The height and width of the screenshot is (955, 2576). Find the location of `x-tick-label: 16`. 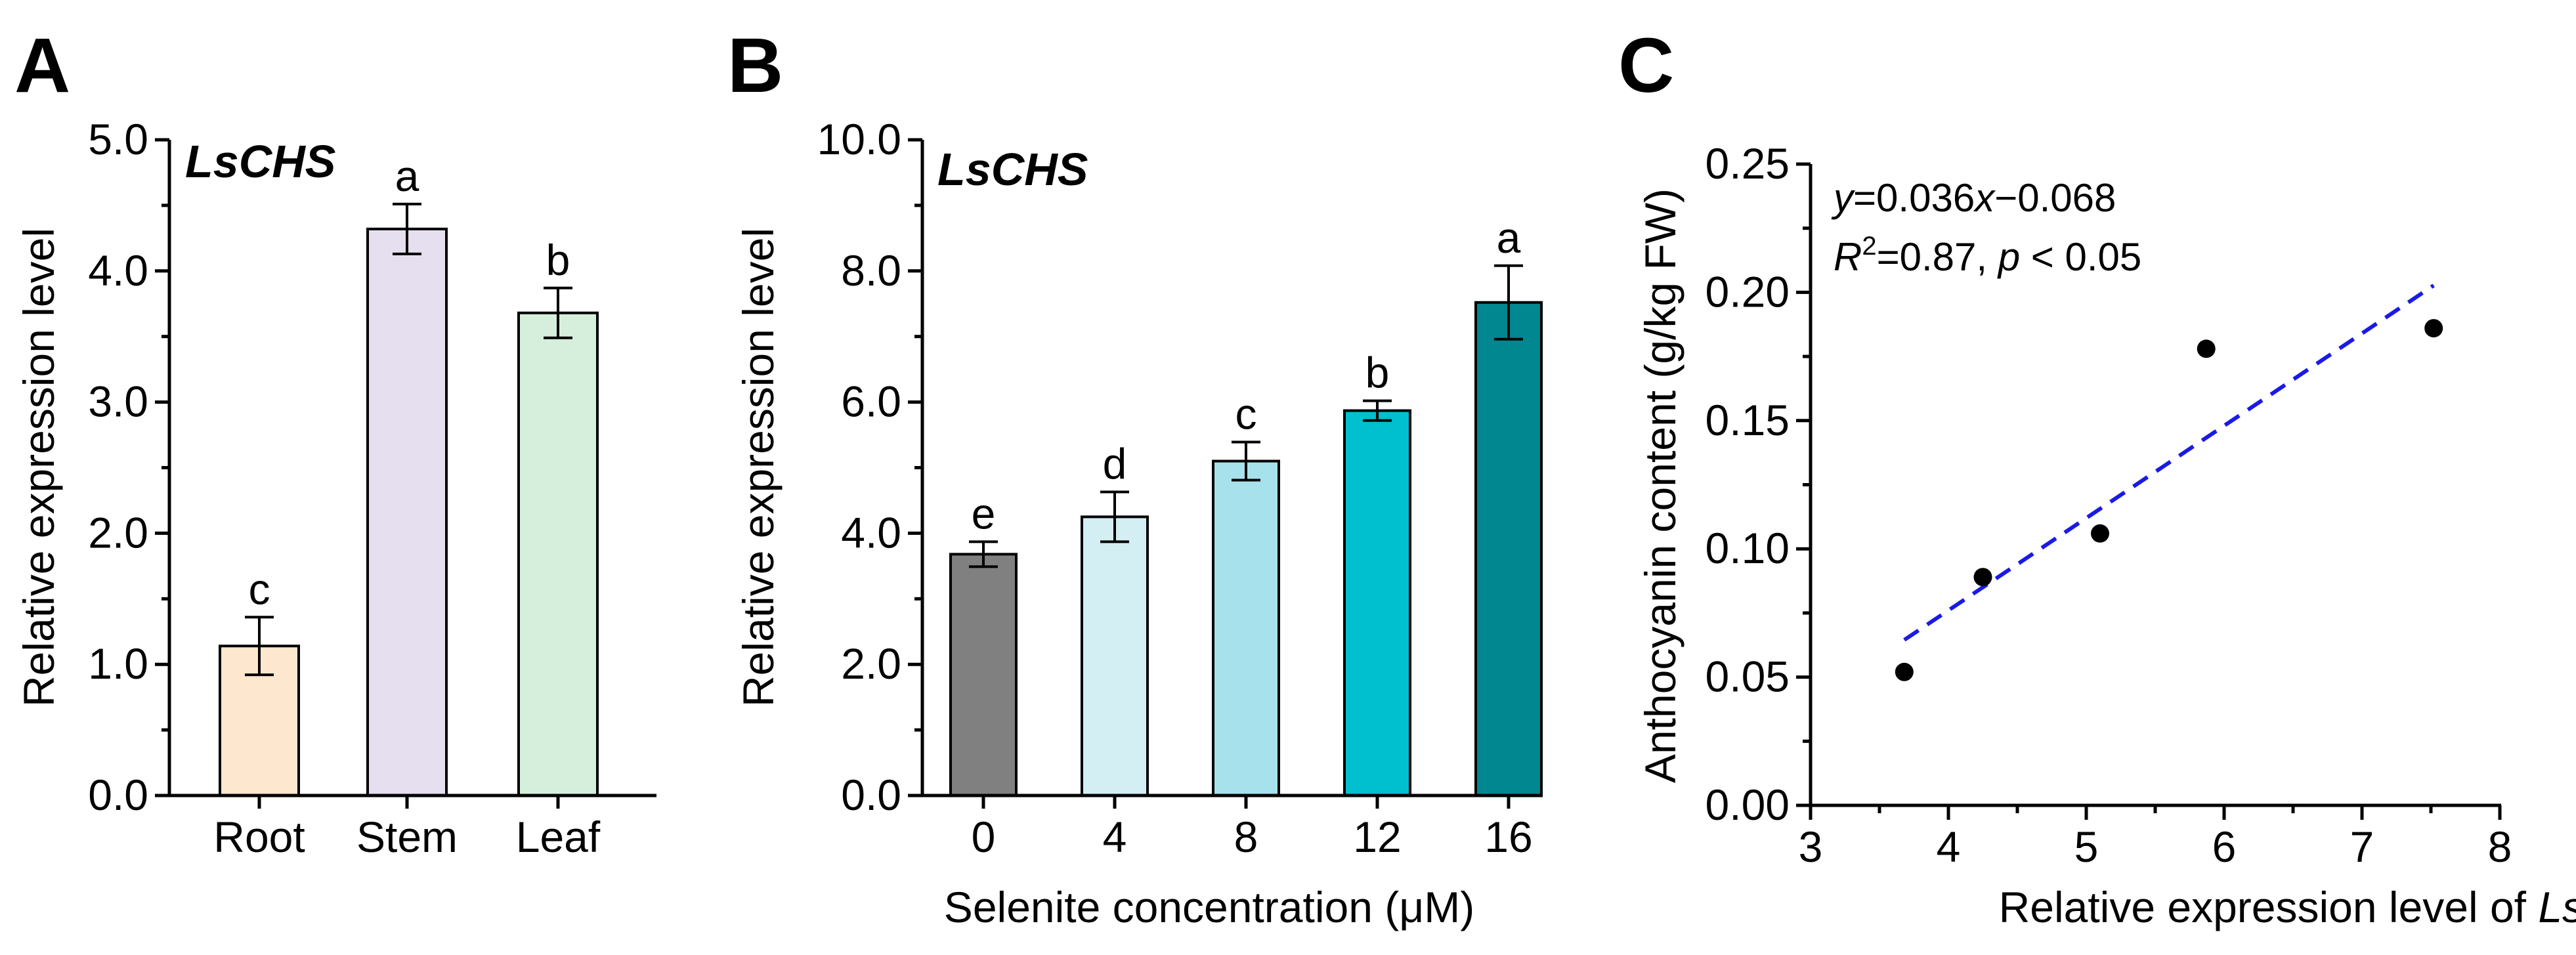

x-tick-label: 16 is located at coordinates (1508, 837).